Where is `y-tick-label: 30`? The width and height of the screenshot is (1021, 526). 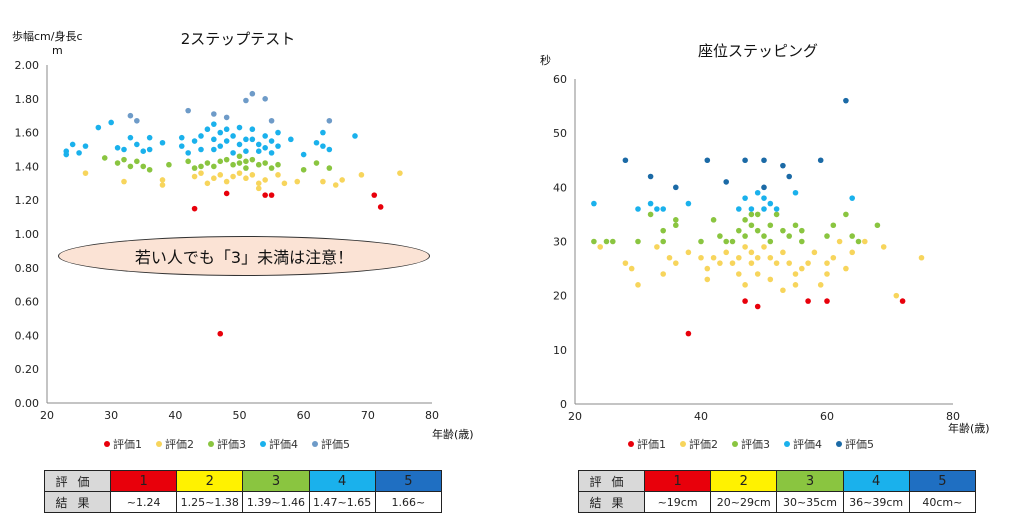 y-tick-label: 30 is located at coordinates (560, 242).